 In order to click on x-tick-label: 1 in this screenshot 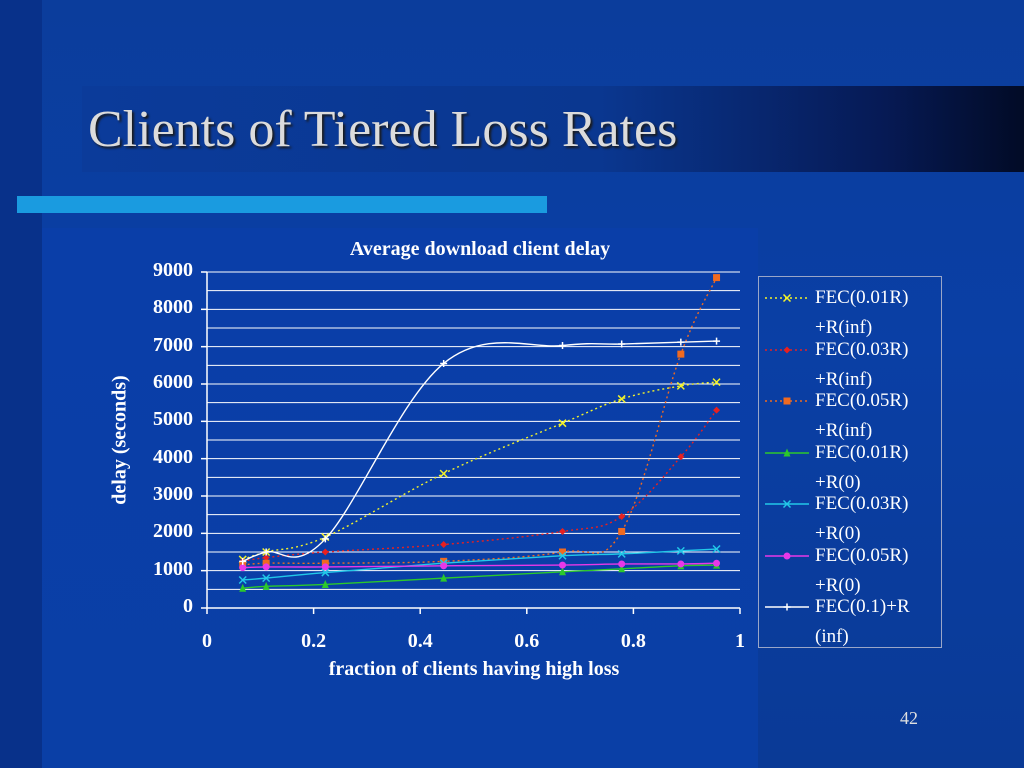, I will do `click(740, 641)`.